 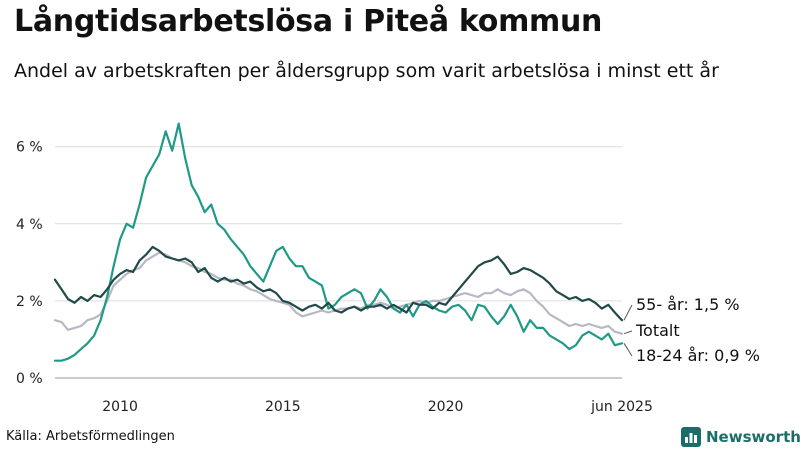 What do you see at coordinates (120, 407) in the screenshot?
I see `x-tick-label: 2010` at bounding box center [120, 407].